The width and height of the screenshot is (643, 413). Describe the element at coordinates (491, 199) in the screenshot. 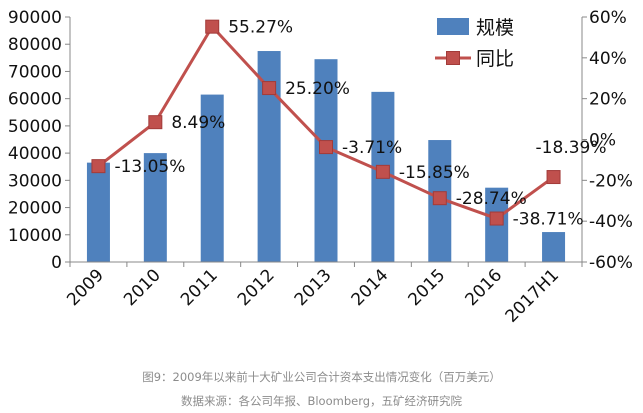

I see `data-label: -28.74%` at that location.